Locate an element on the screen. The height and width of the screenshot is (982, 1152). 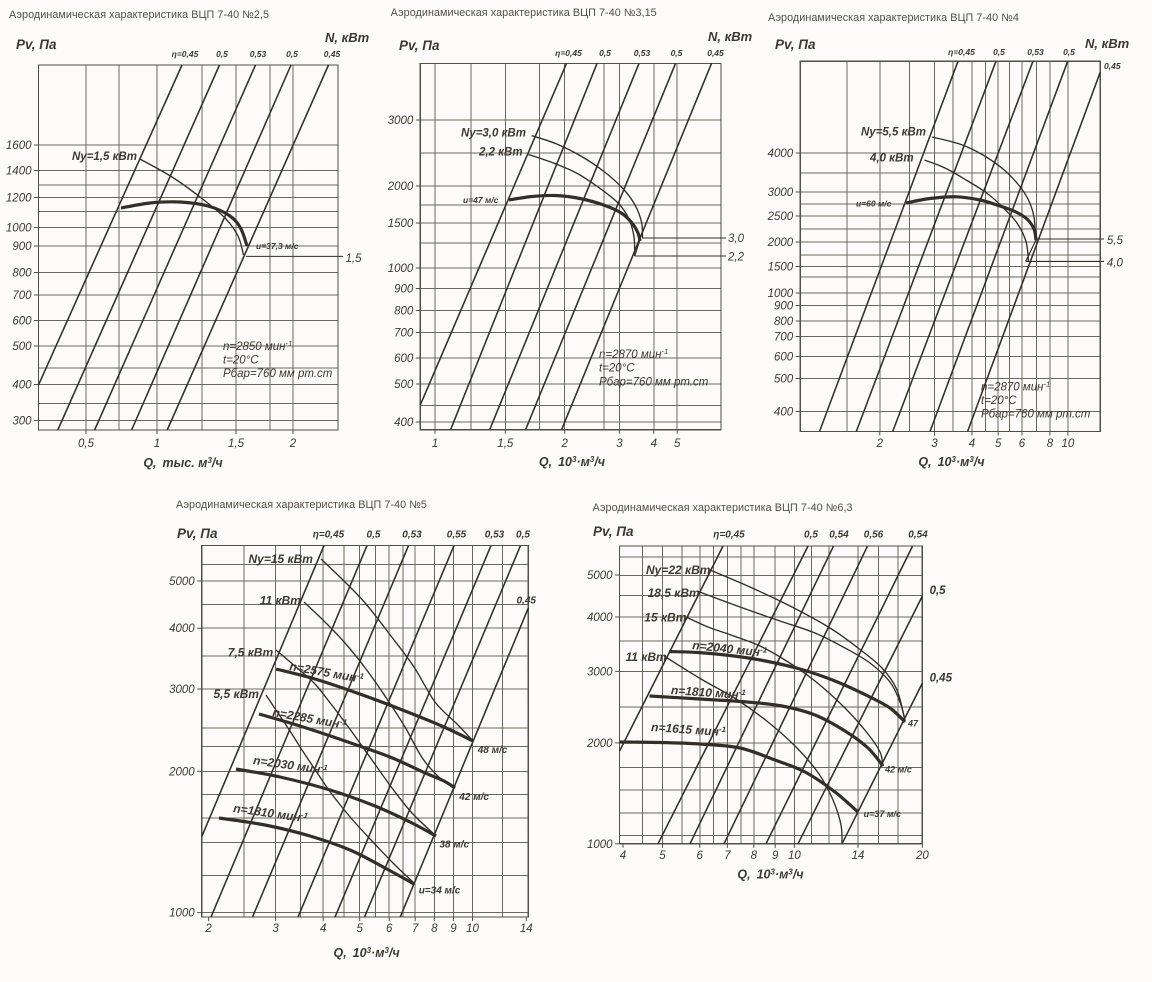
svg-text: n=1810 мин-1 is located at coordinates (708, 692).